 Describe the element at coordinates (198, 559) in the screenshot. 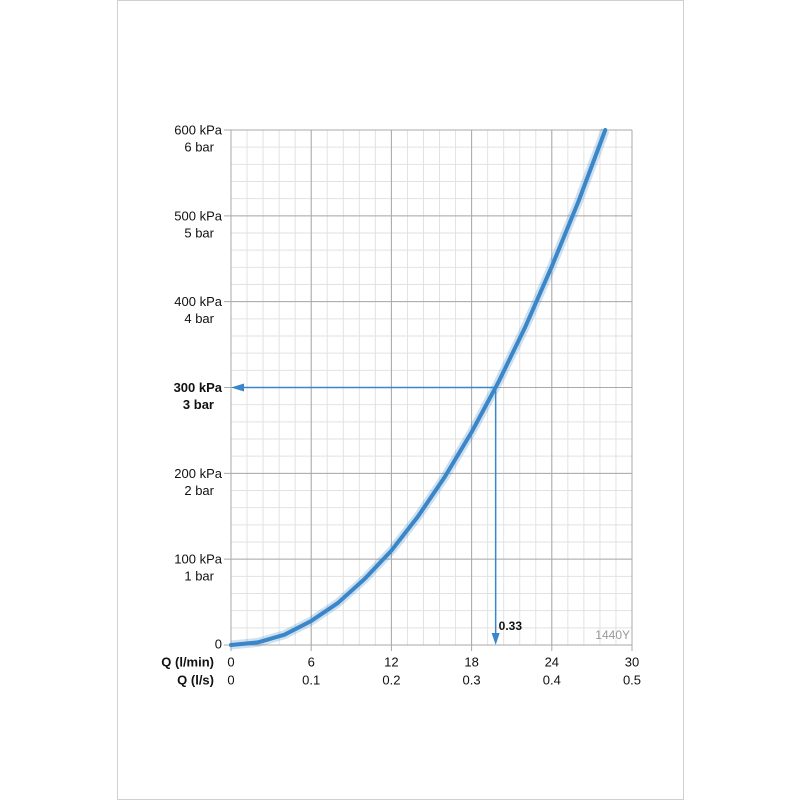

I see `y-tick-label: 100 kPa` at that location.